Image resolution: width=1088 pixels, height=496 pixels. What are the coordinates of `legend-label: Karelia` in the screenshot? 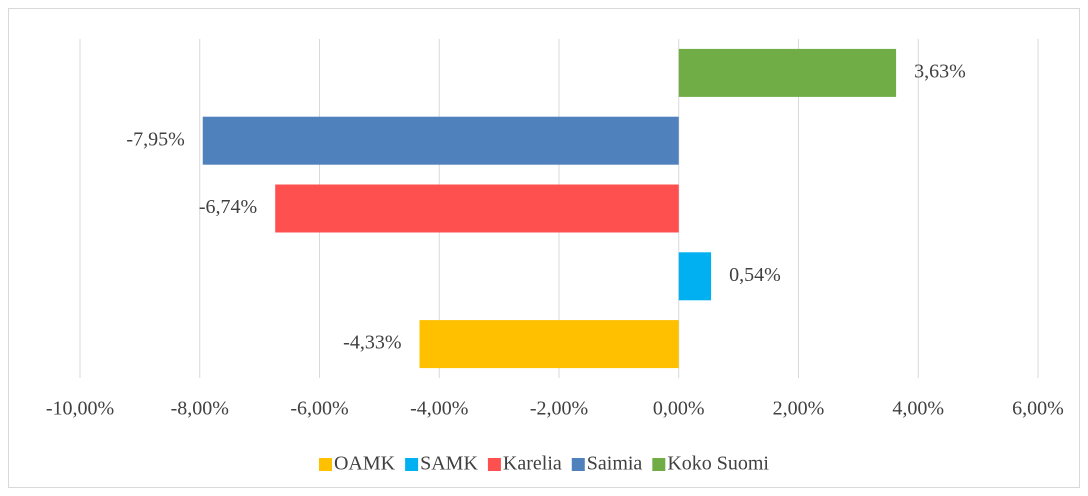 It's located at (532, 464).